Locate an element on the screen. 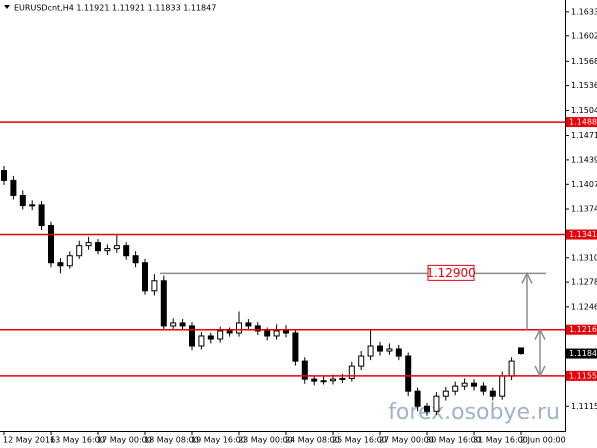 This screenshot has height=448, width=597. level-label: 1.12160 is located at coordinates (583, 329).